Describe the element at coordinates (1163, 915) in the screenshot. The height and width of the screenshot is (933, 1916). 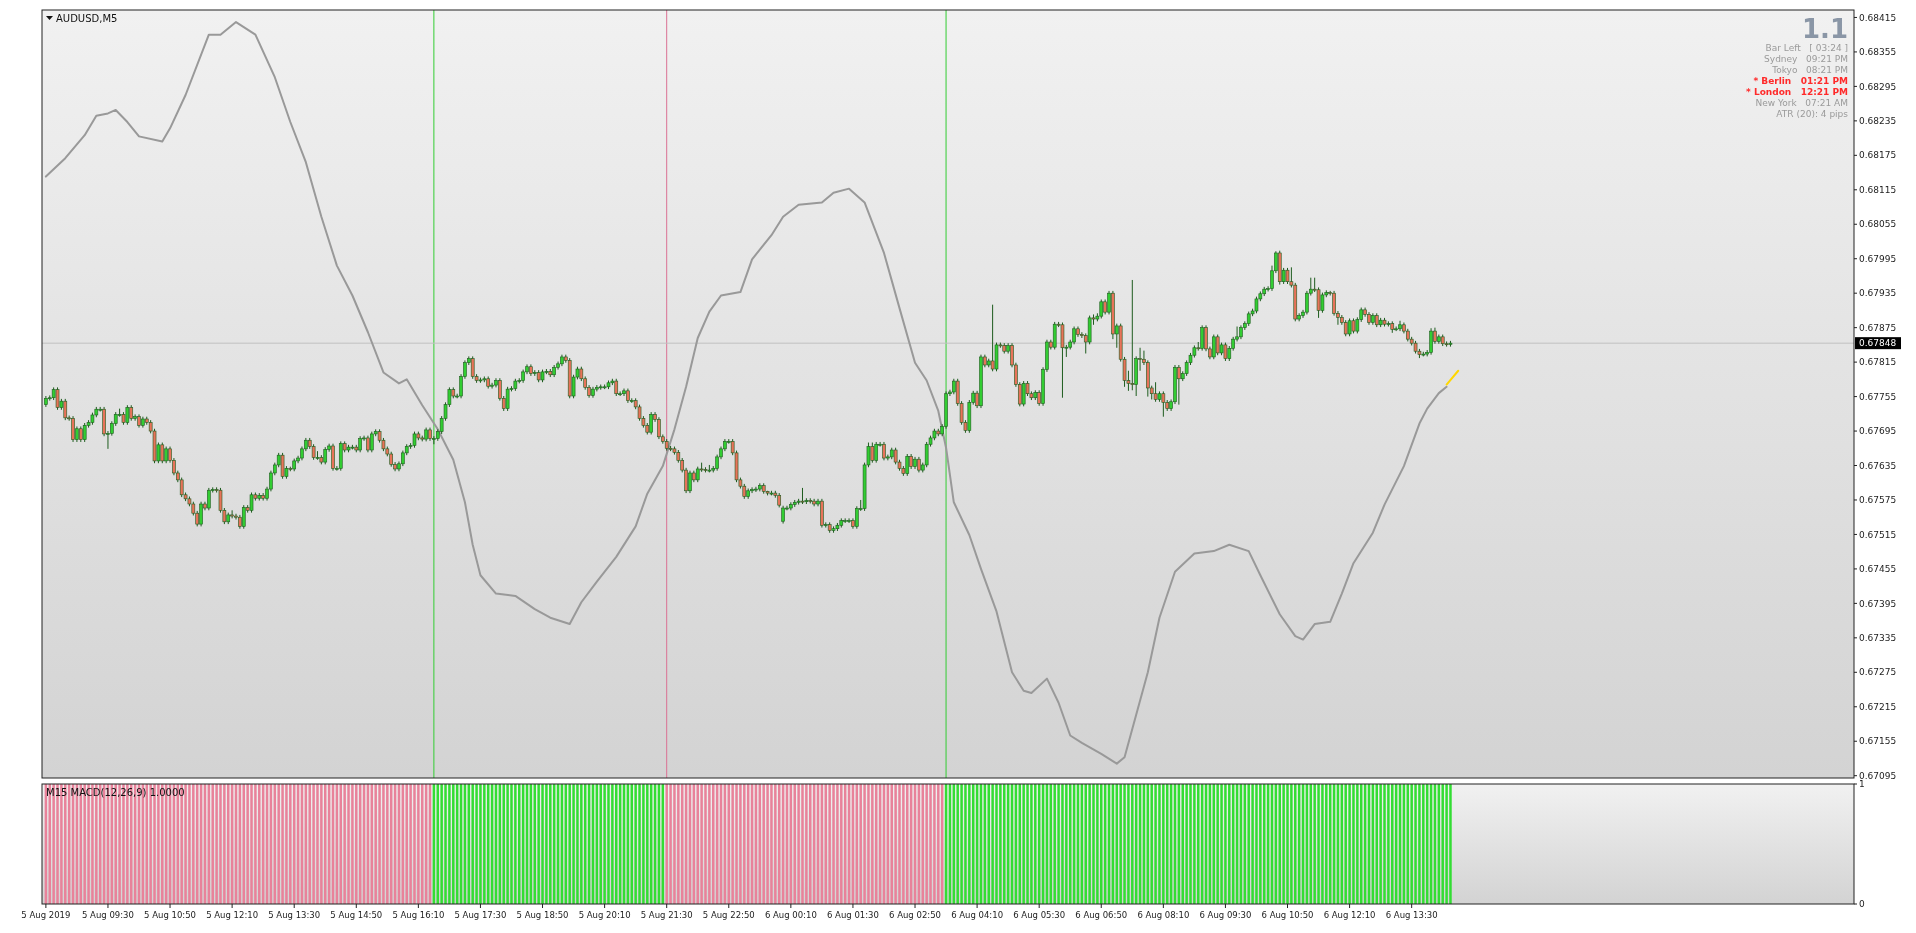
I see `x-tick-label: 6 Aug 08:10` at that location.